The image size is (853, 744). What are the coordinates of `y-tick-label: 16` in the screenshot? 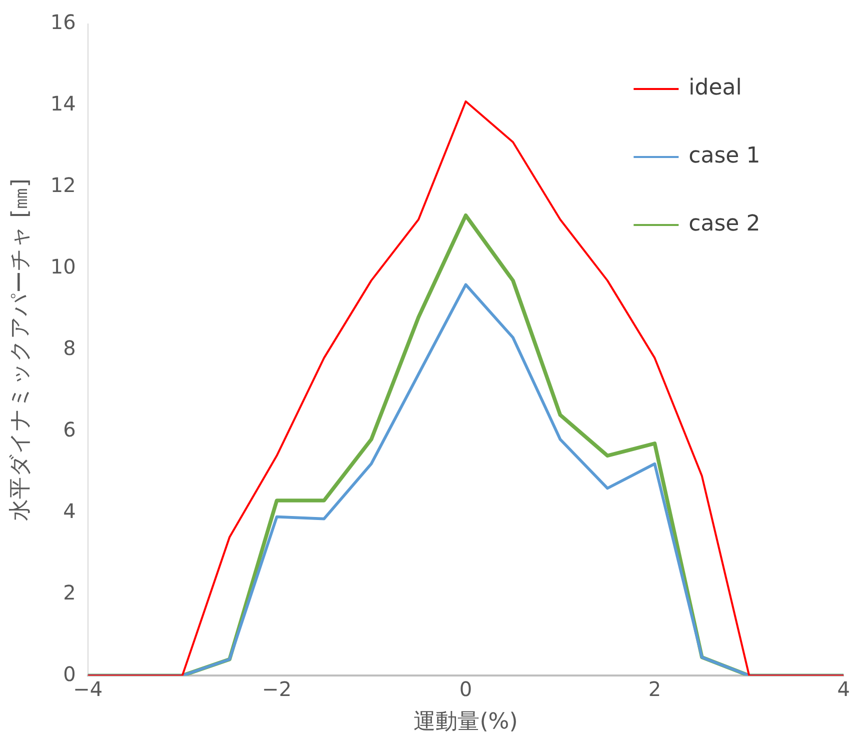 It's located at (63, 22).